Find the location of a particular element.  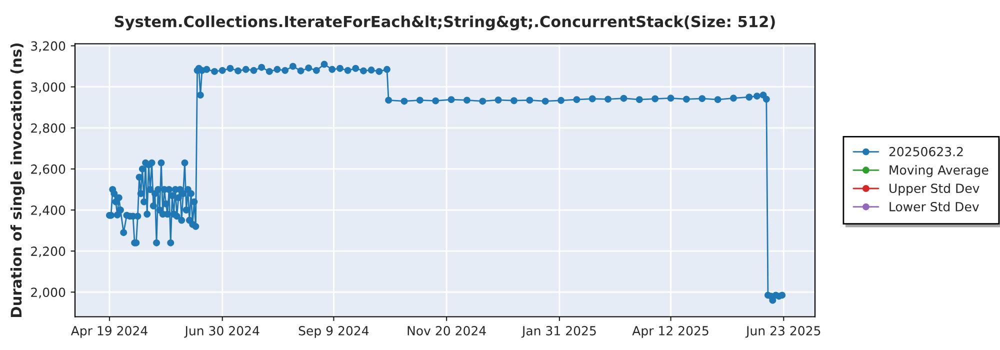

x-tick-label: Jun 30 2024 is located at coordinates (222, 332).